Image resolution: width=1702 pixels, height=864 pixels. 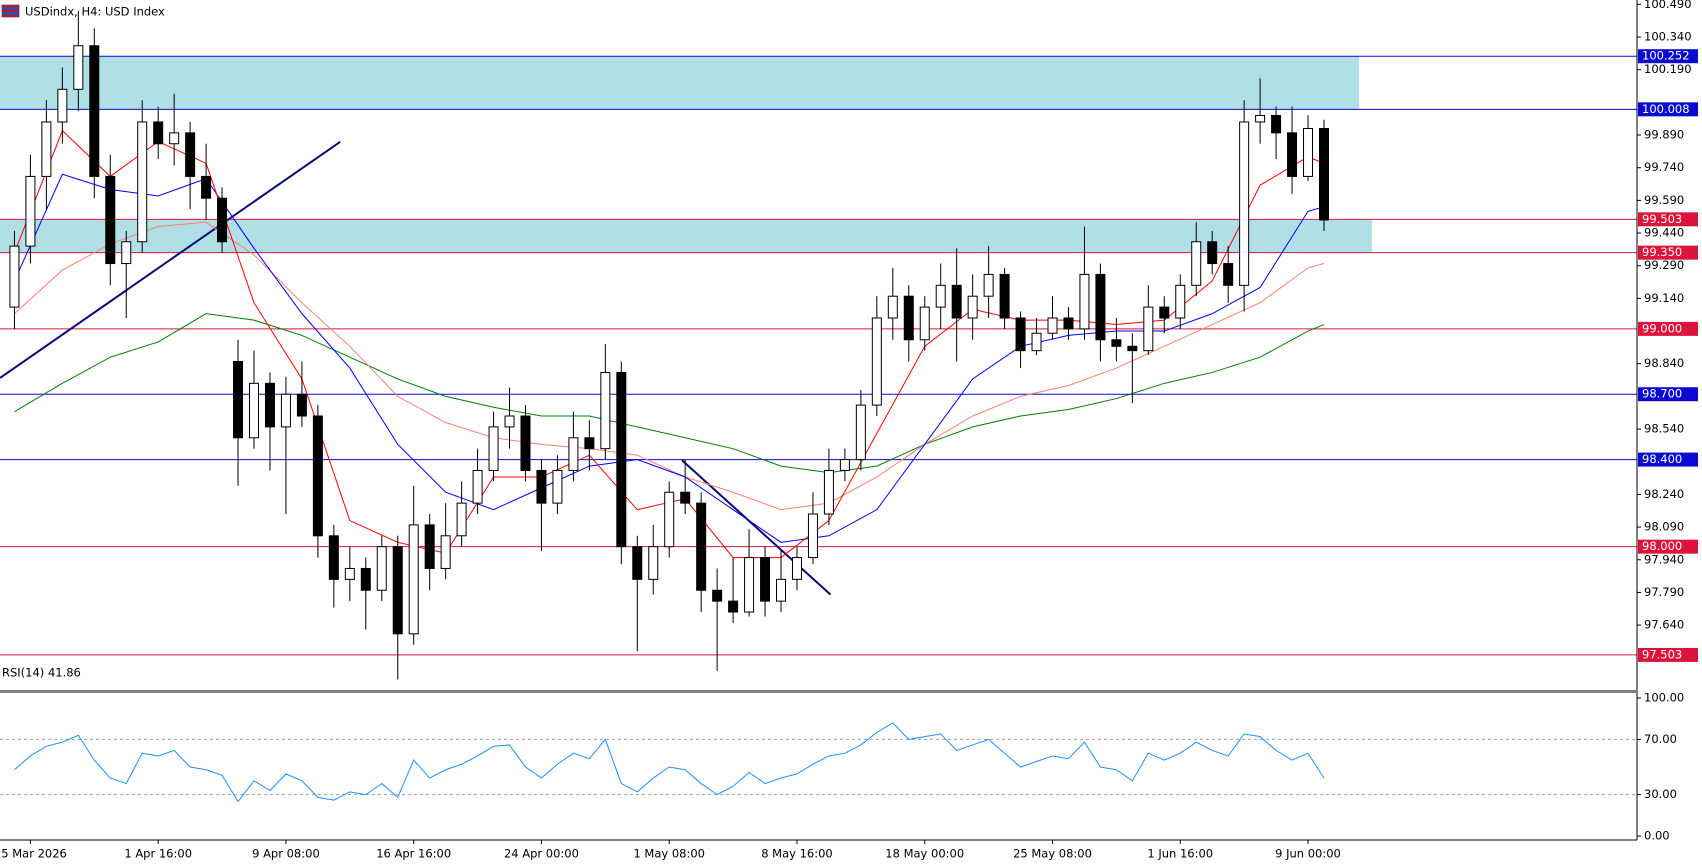 What do you see at coordinates (680, 83) in the screenshot?
I see `zone` at bounding box center [680, 83].